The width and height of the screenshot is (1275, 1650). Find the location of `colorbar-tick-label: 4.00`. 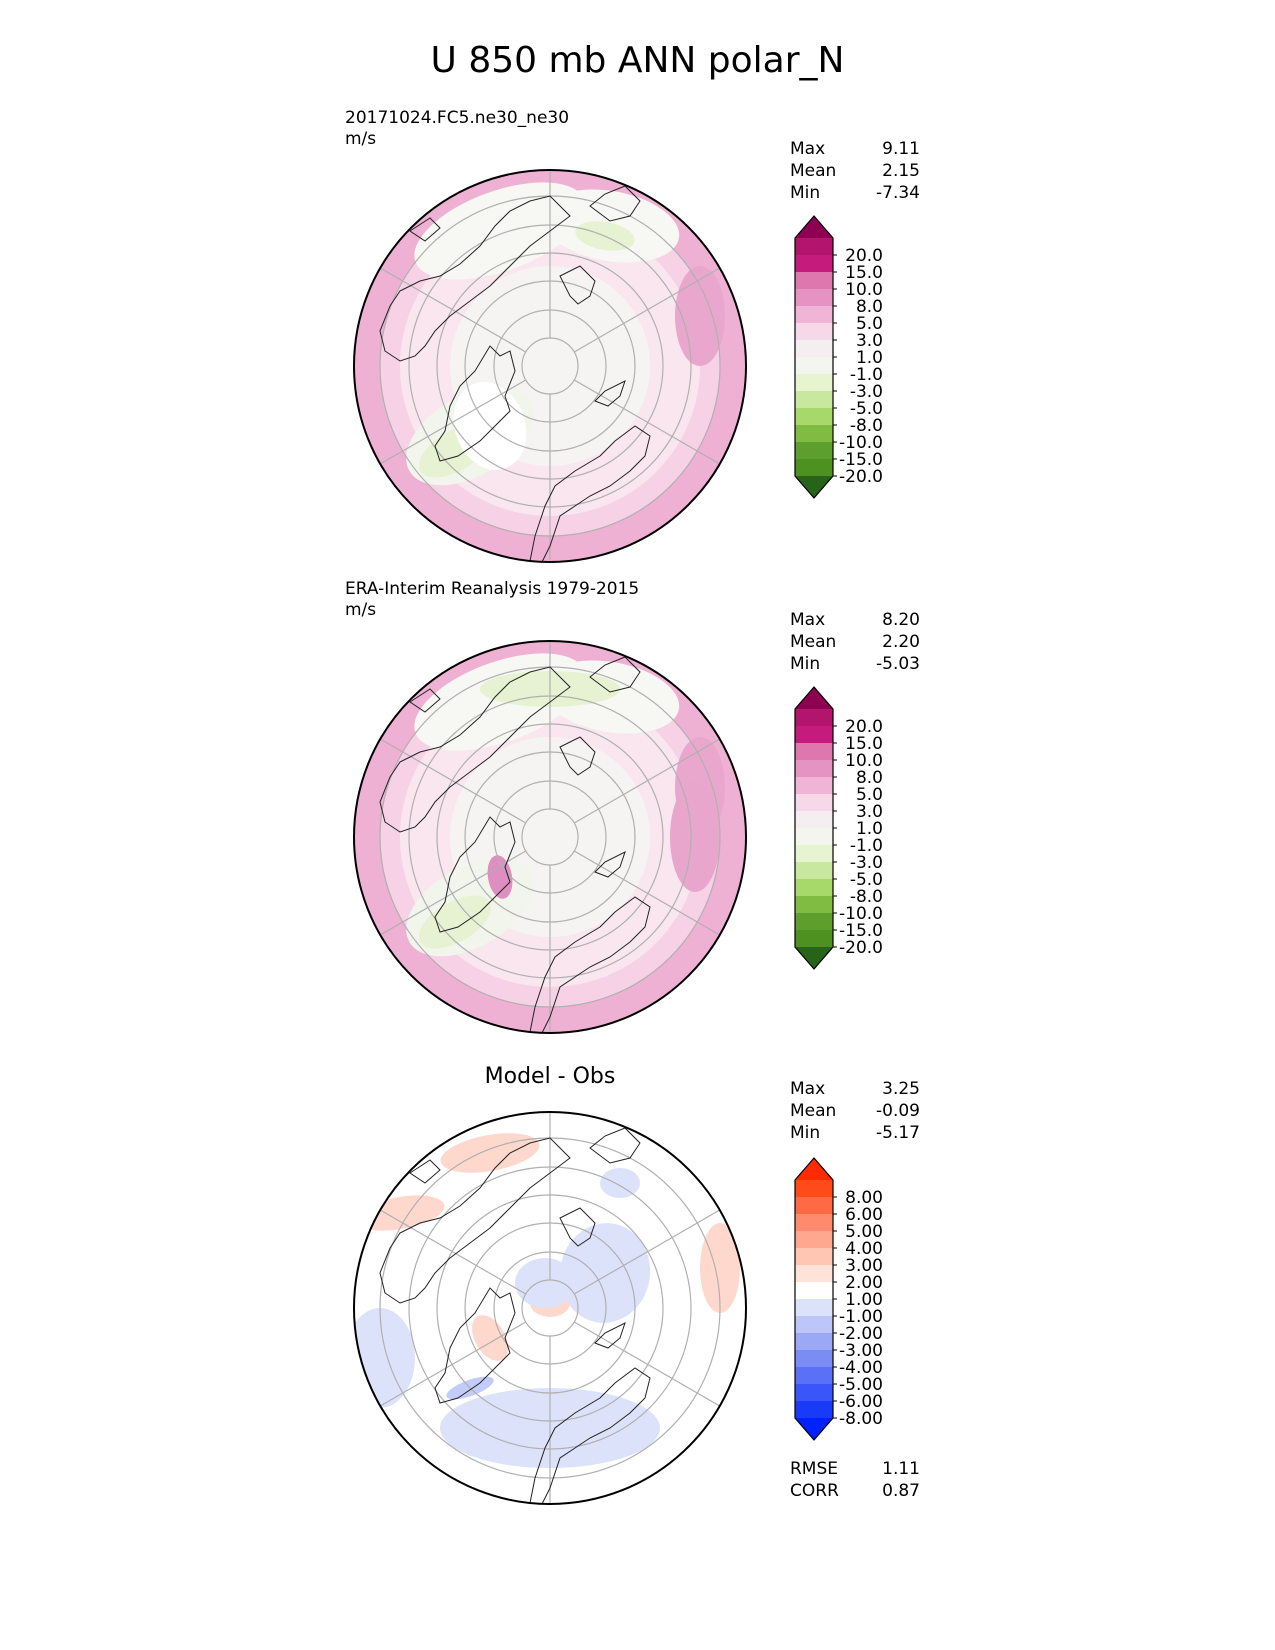

colorbar-tick-label: 4.00 is located at coordinates (864, 1249).